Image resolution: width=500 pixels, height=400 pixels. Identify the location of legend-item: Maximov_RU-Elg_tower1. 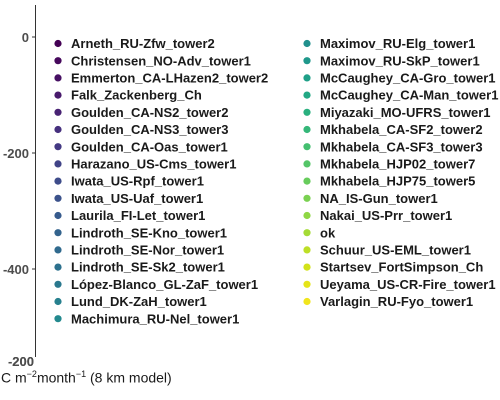
(389, 43).